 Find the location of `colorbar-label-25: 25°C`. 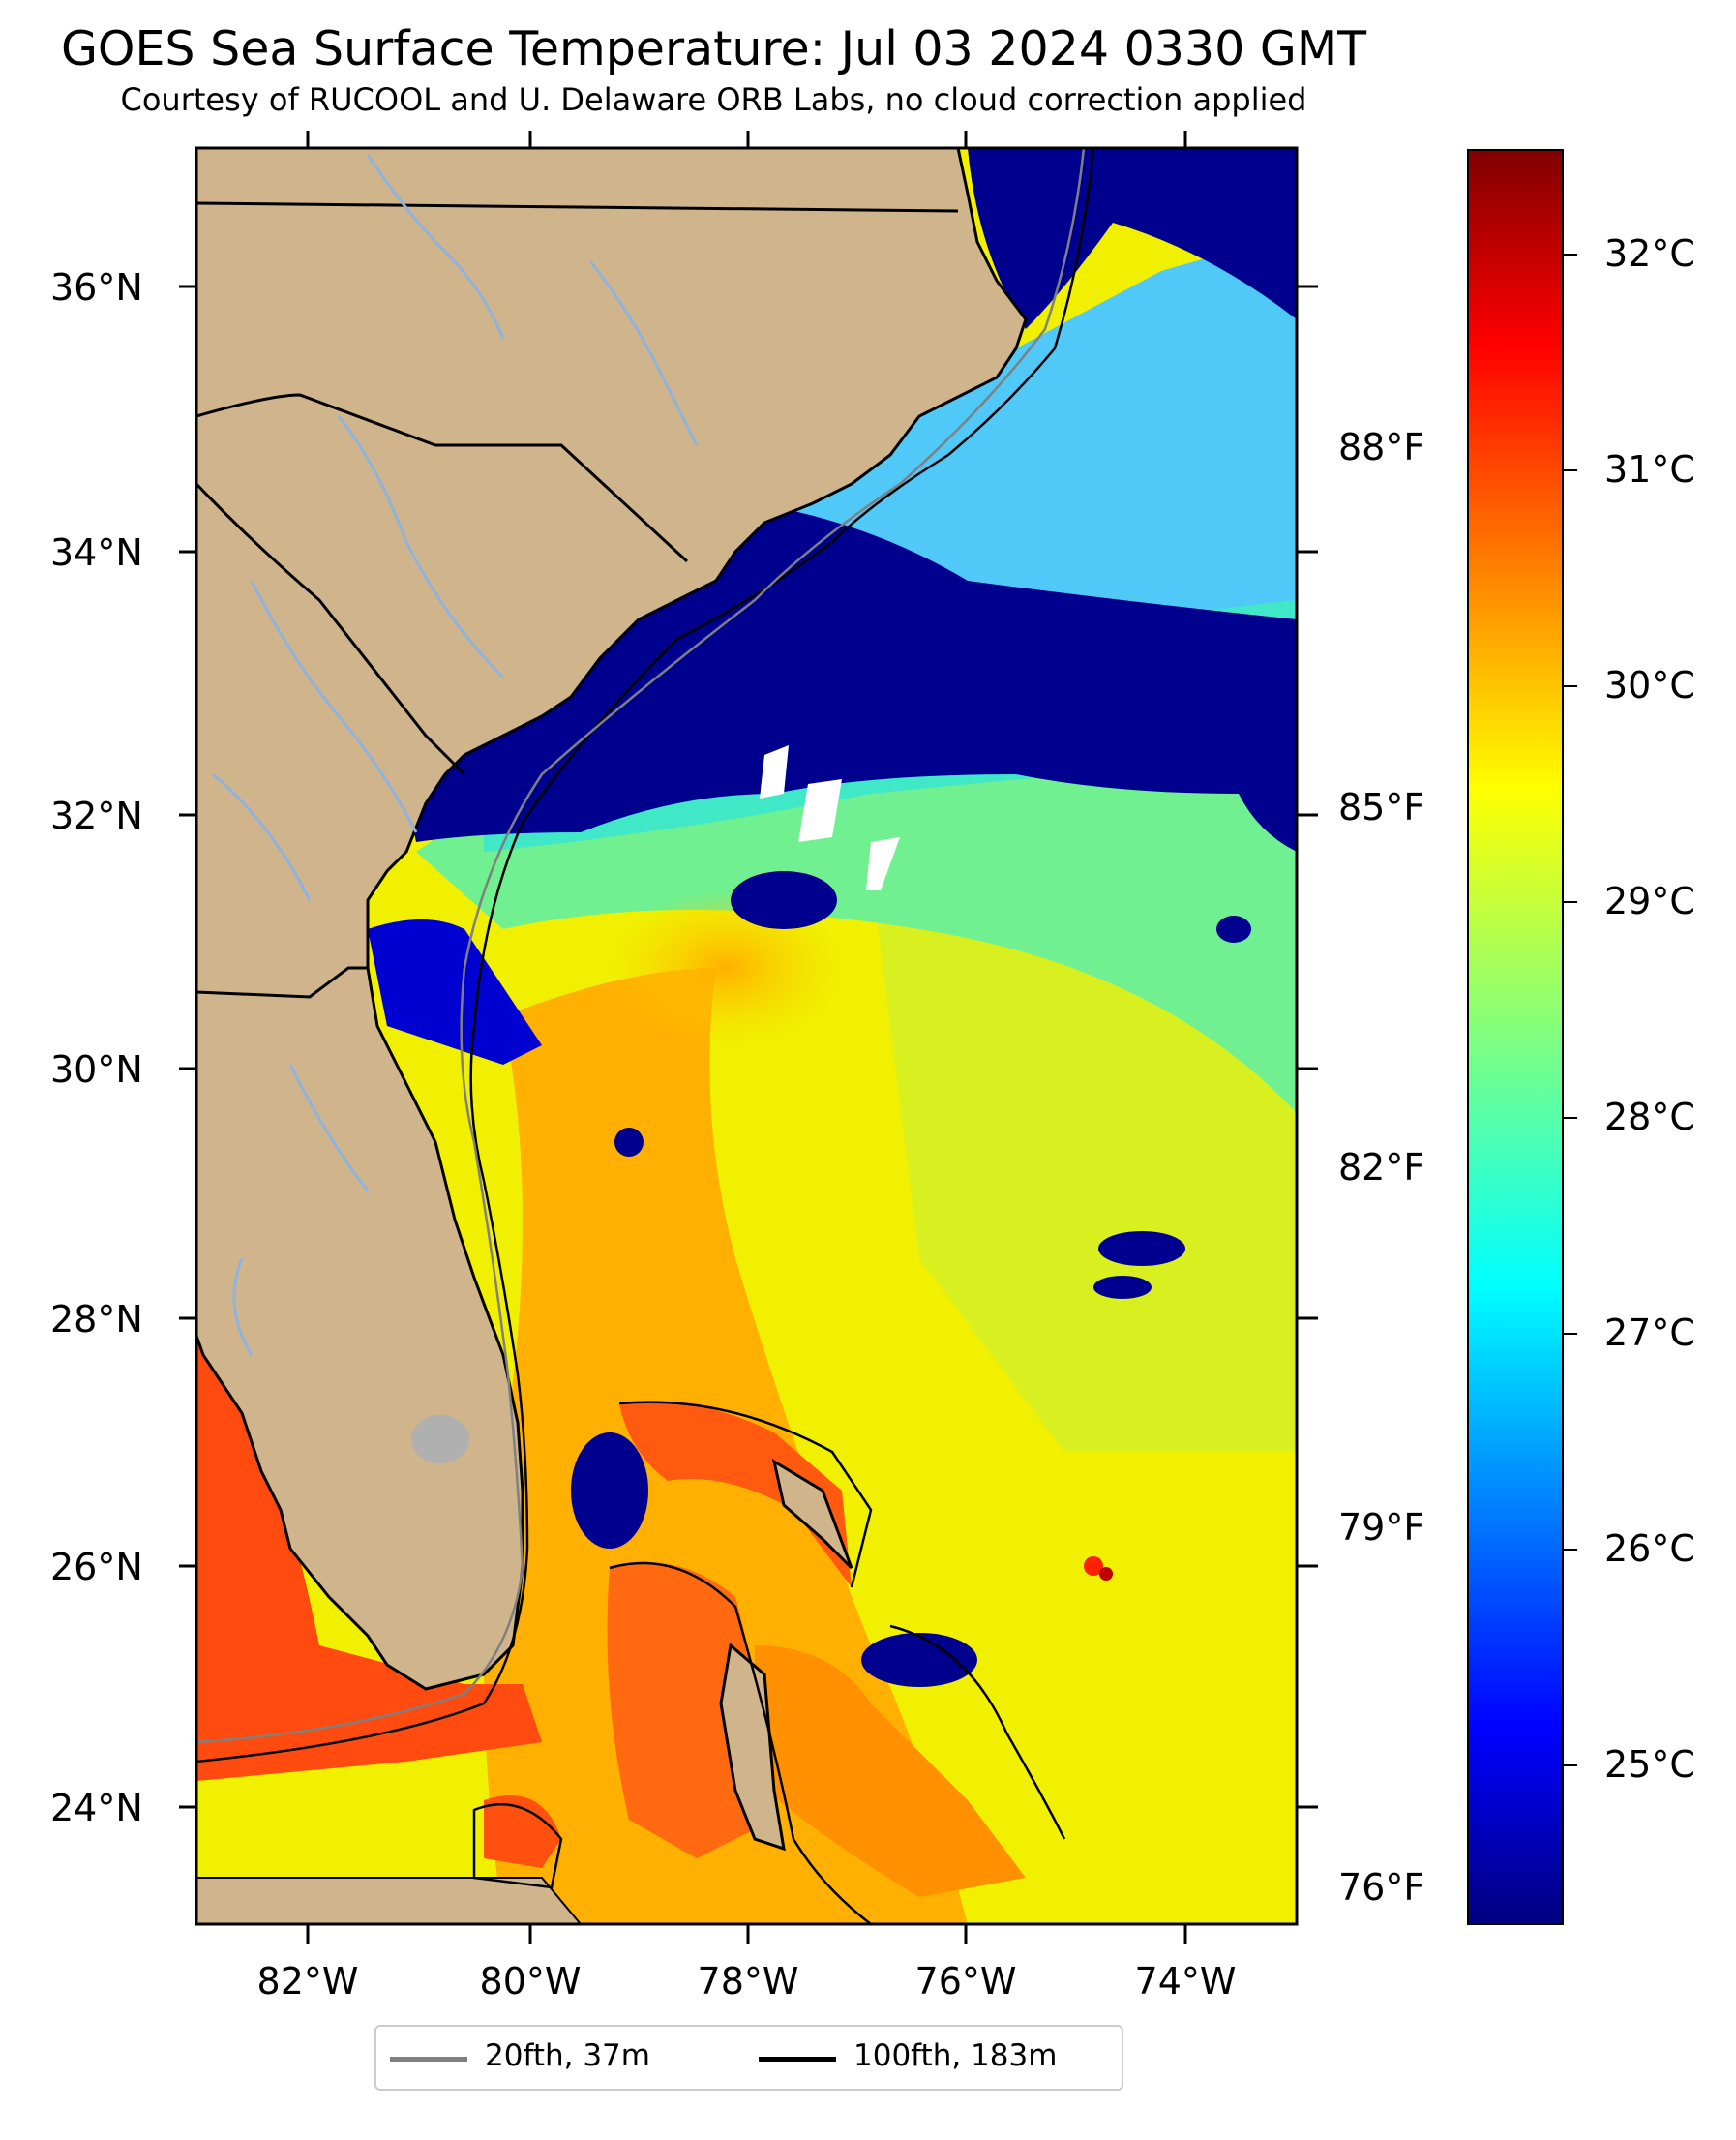

colorbar-label-25: 25°C is located at coordinates (1649, 1765).